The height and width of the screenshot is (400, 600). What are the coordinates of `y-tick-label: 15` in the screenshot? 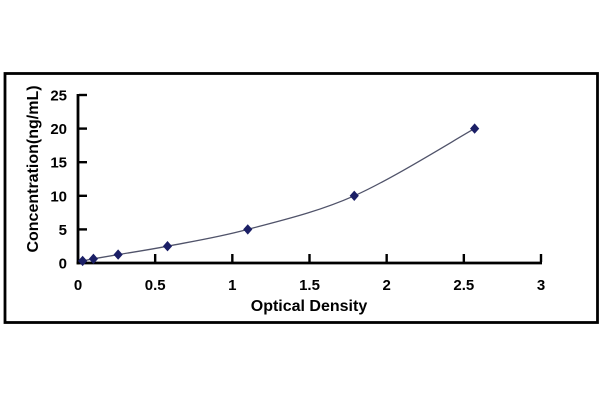 It's located at (58, 163).